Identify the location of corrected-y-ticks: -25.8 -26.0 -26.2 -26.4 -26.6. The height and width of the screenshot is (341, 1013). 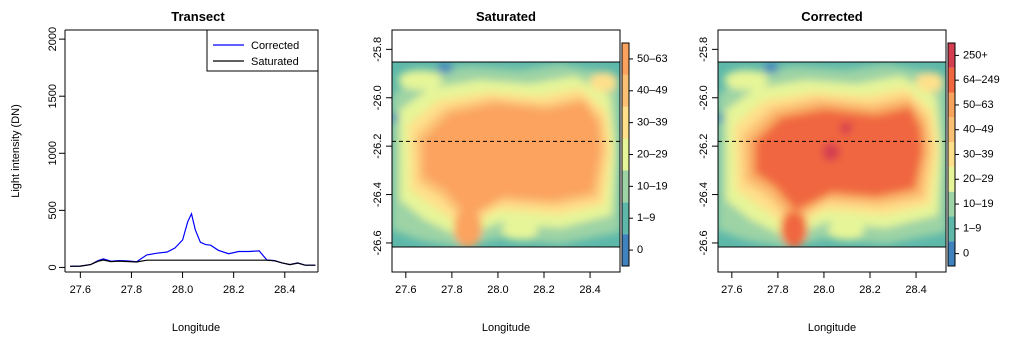
(708, 146).